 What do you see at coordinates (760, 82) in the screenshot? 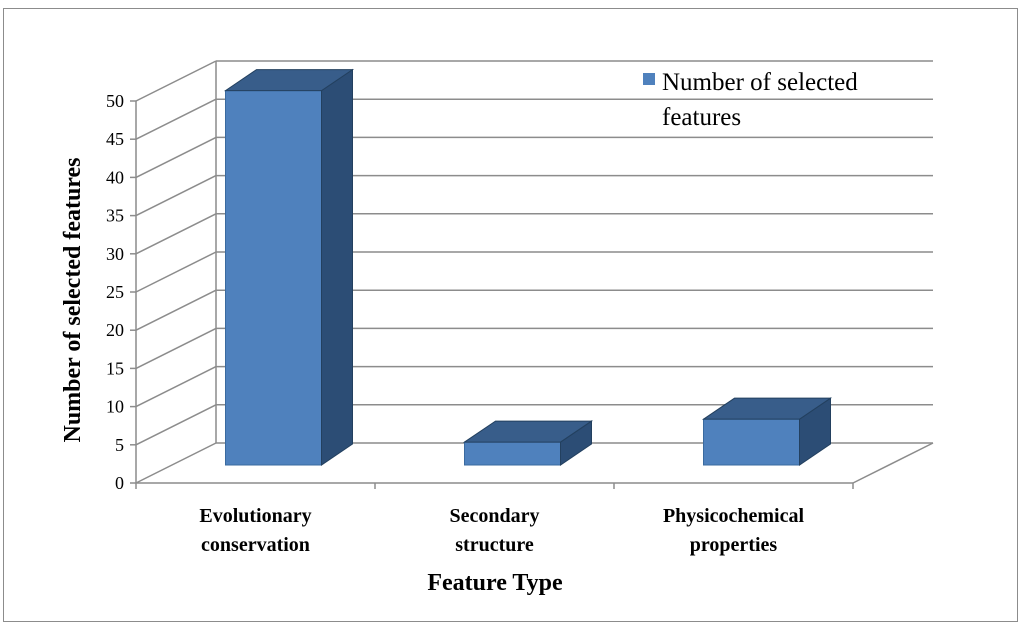
I see `legend-label-line1: Number of selected` at bounding box center [760, 82].